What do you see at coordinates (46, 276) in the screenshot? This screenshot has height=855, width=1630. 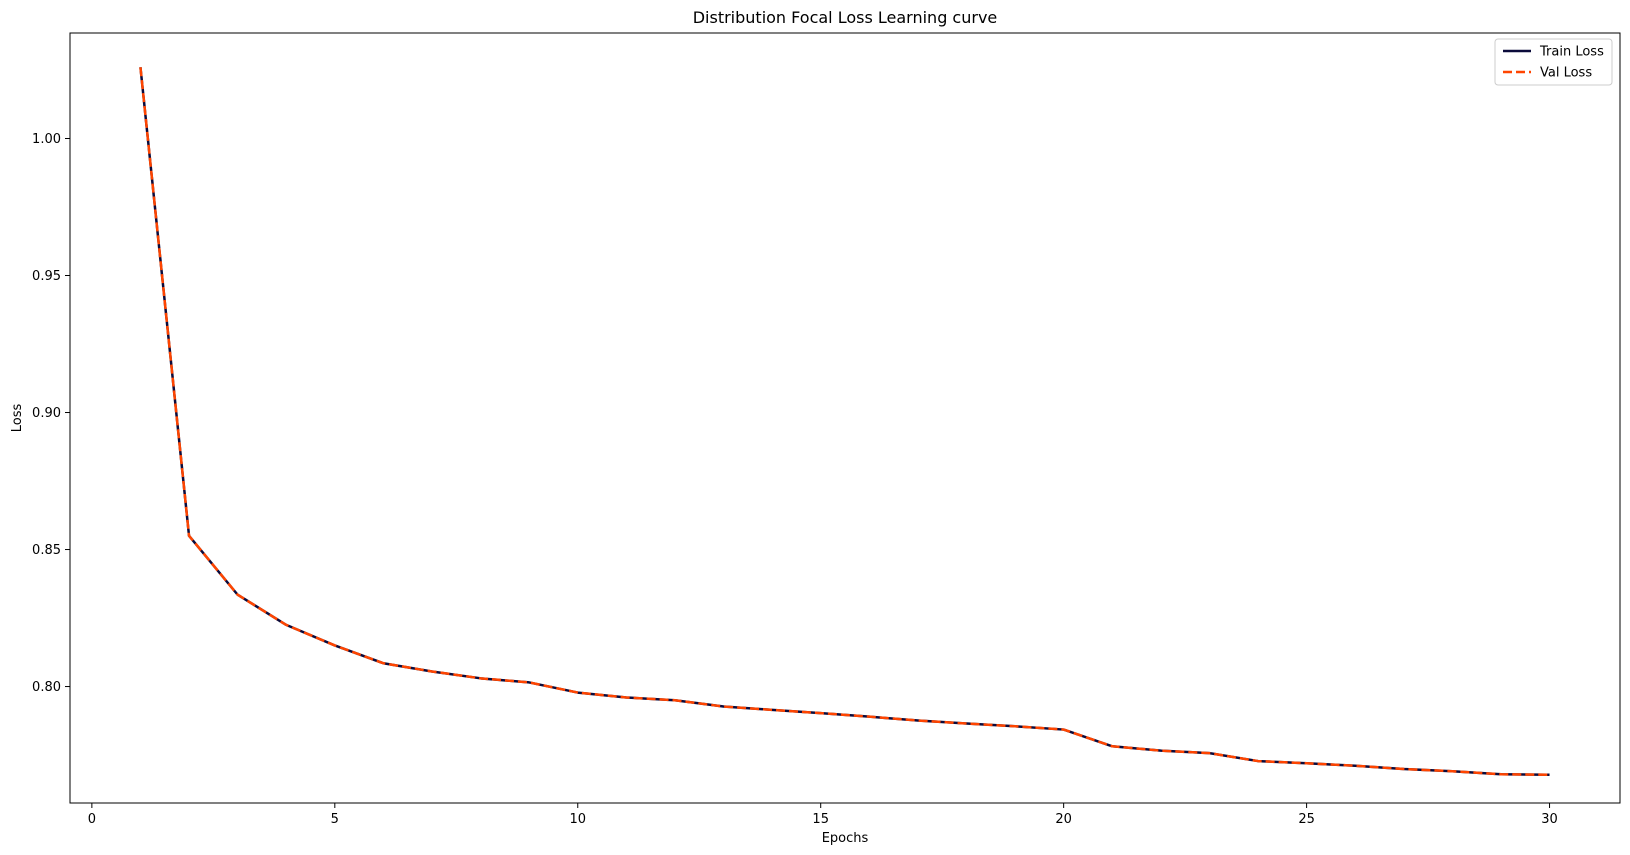 I see `y-tick-label: 0.95` at bounding box center [46, 276].